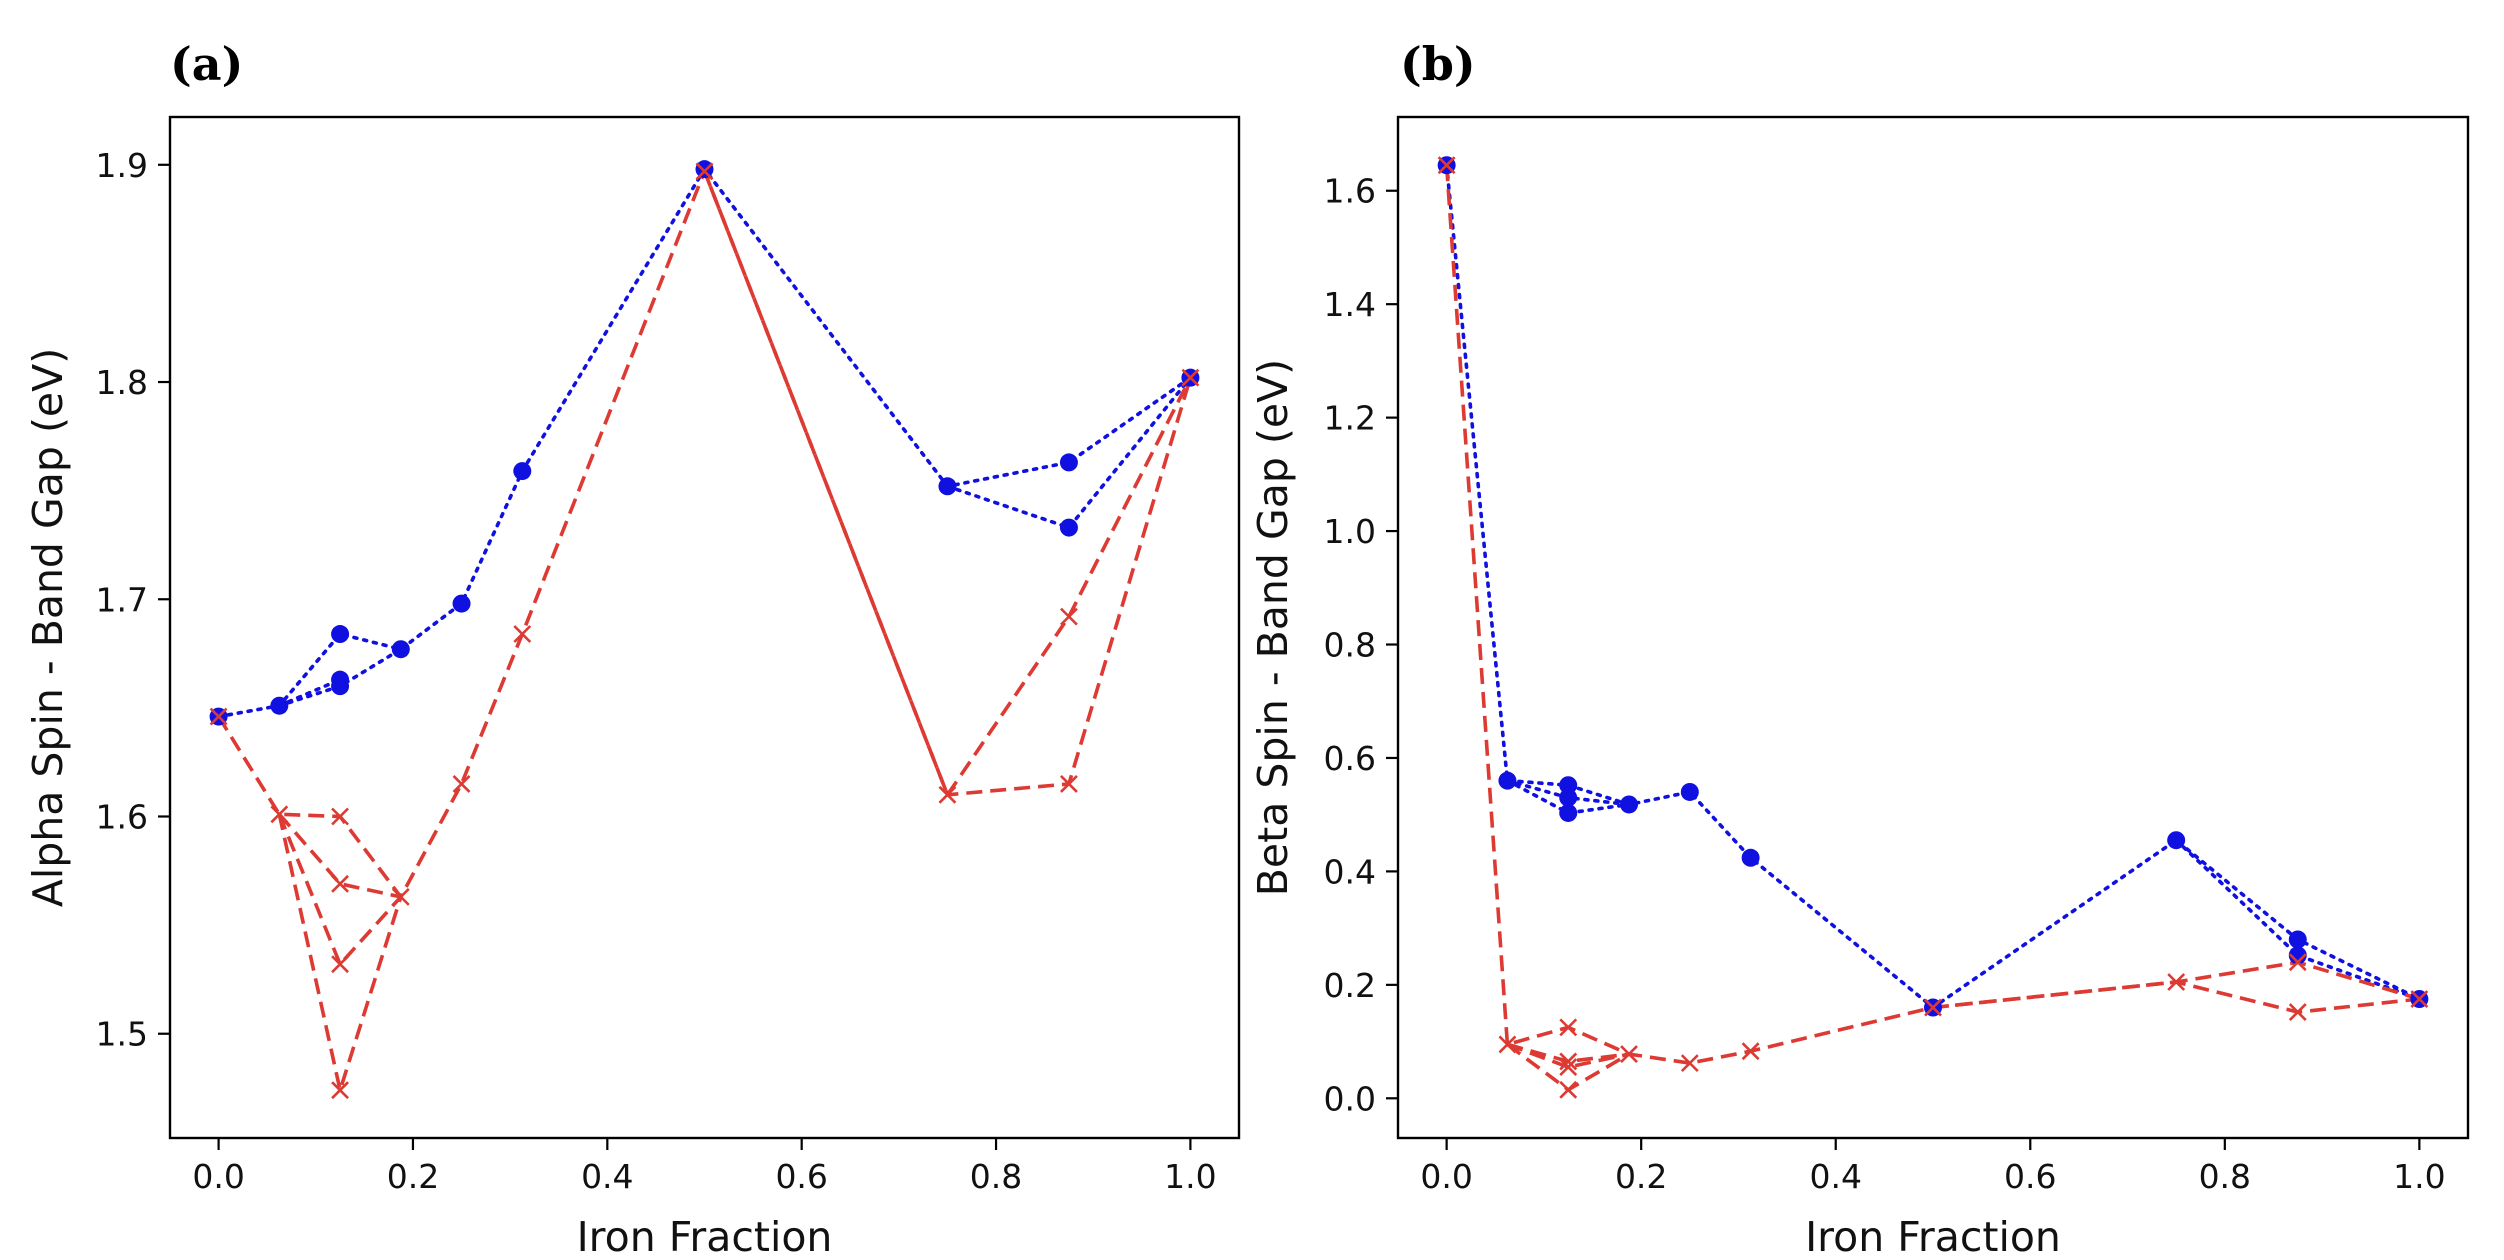 The width and height of the screenshot is (2504, 1260). What do you see at coordinates (122, 599) in the screenshot?
I see `y-tick-label: 1.7` at bounding box center [122, 599].